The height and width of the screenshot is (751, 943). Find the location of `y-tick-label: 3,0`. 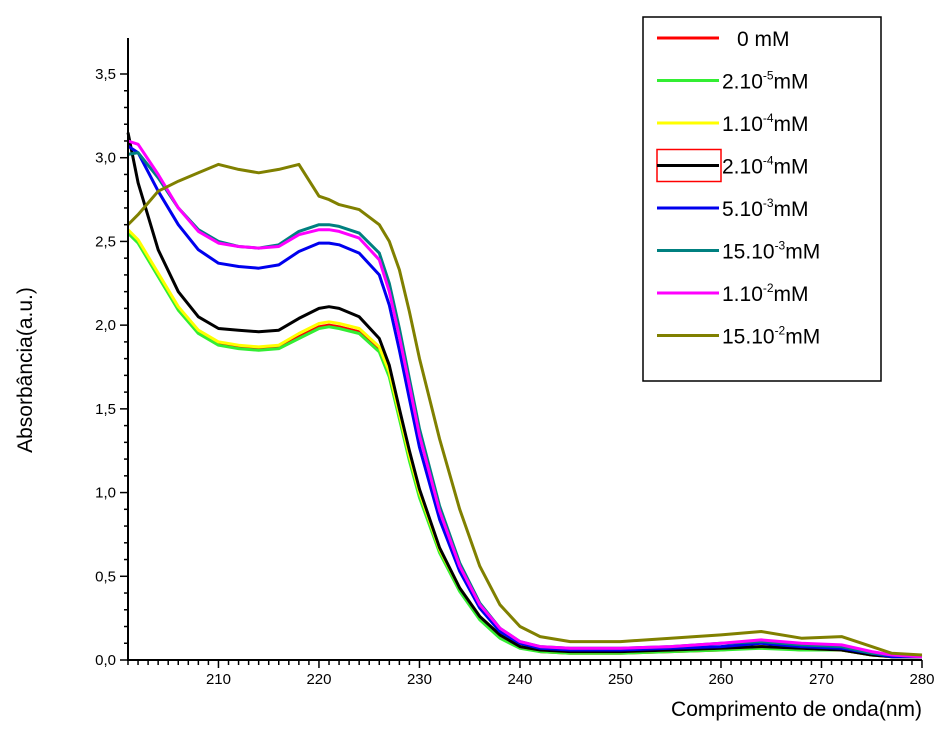

y-tick-label: 3,0 is located at coordinates (105, 158).